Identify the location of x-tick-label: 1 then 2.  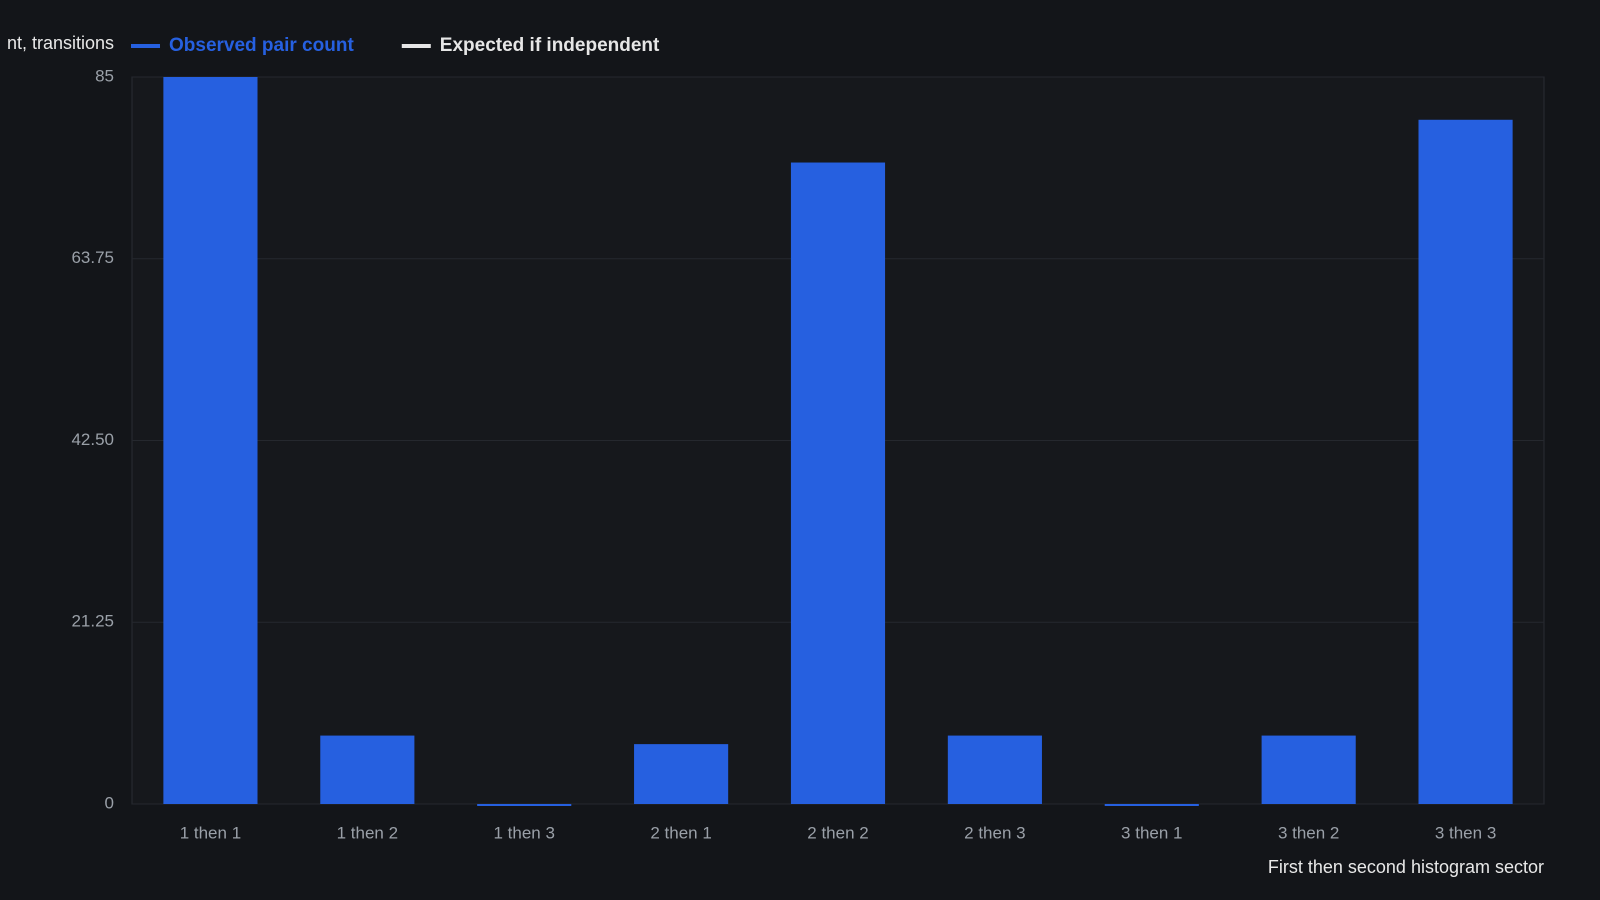
(367, 832).